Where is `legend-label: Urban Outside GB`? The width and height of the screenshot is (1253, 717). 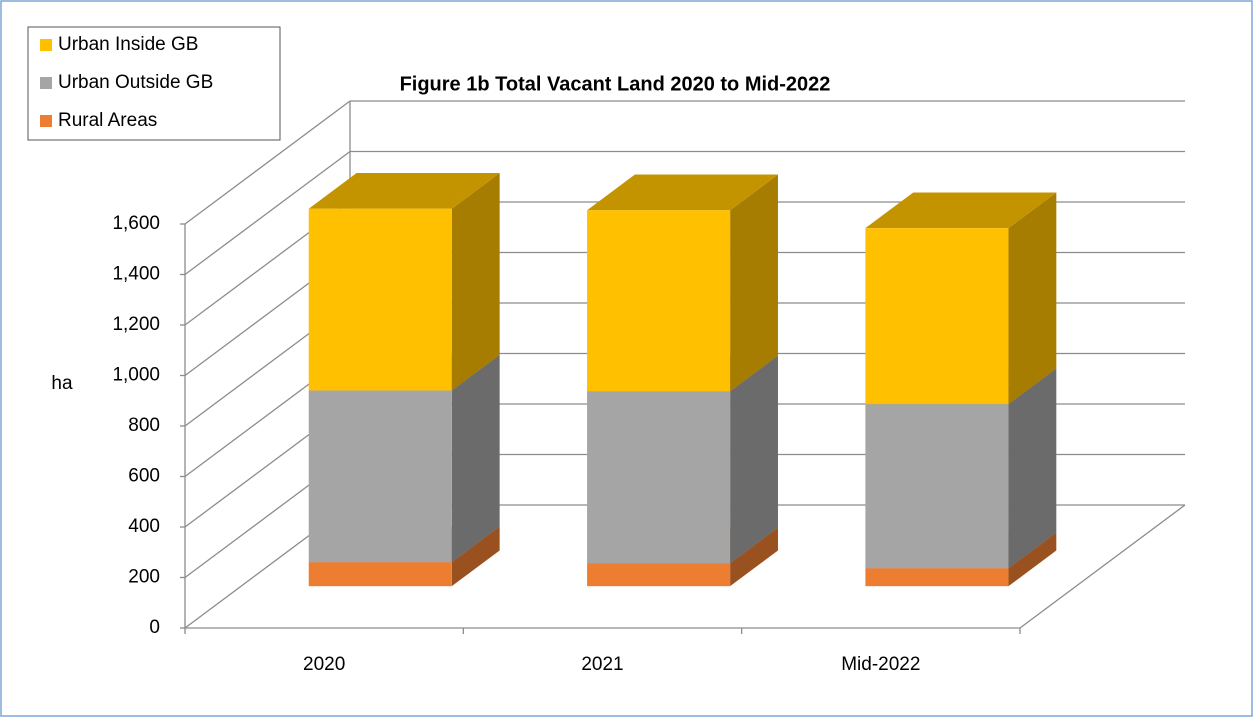 legend-label: Urban Outside GB is located at coordinates (135, 82).